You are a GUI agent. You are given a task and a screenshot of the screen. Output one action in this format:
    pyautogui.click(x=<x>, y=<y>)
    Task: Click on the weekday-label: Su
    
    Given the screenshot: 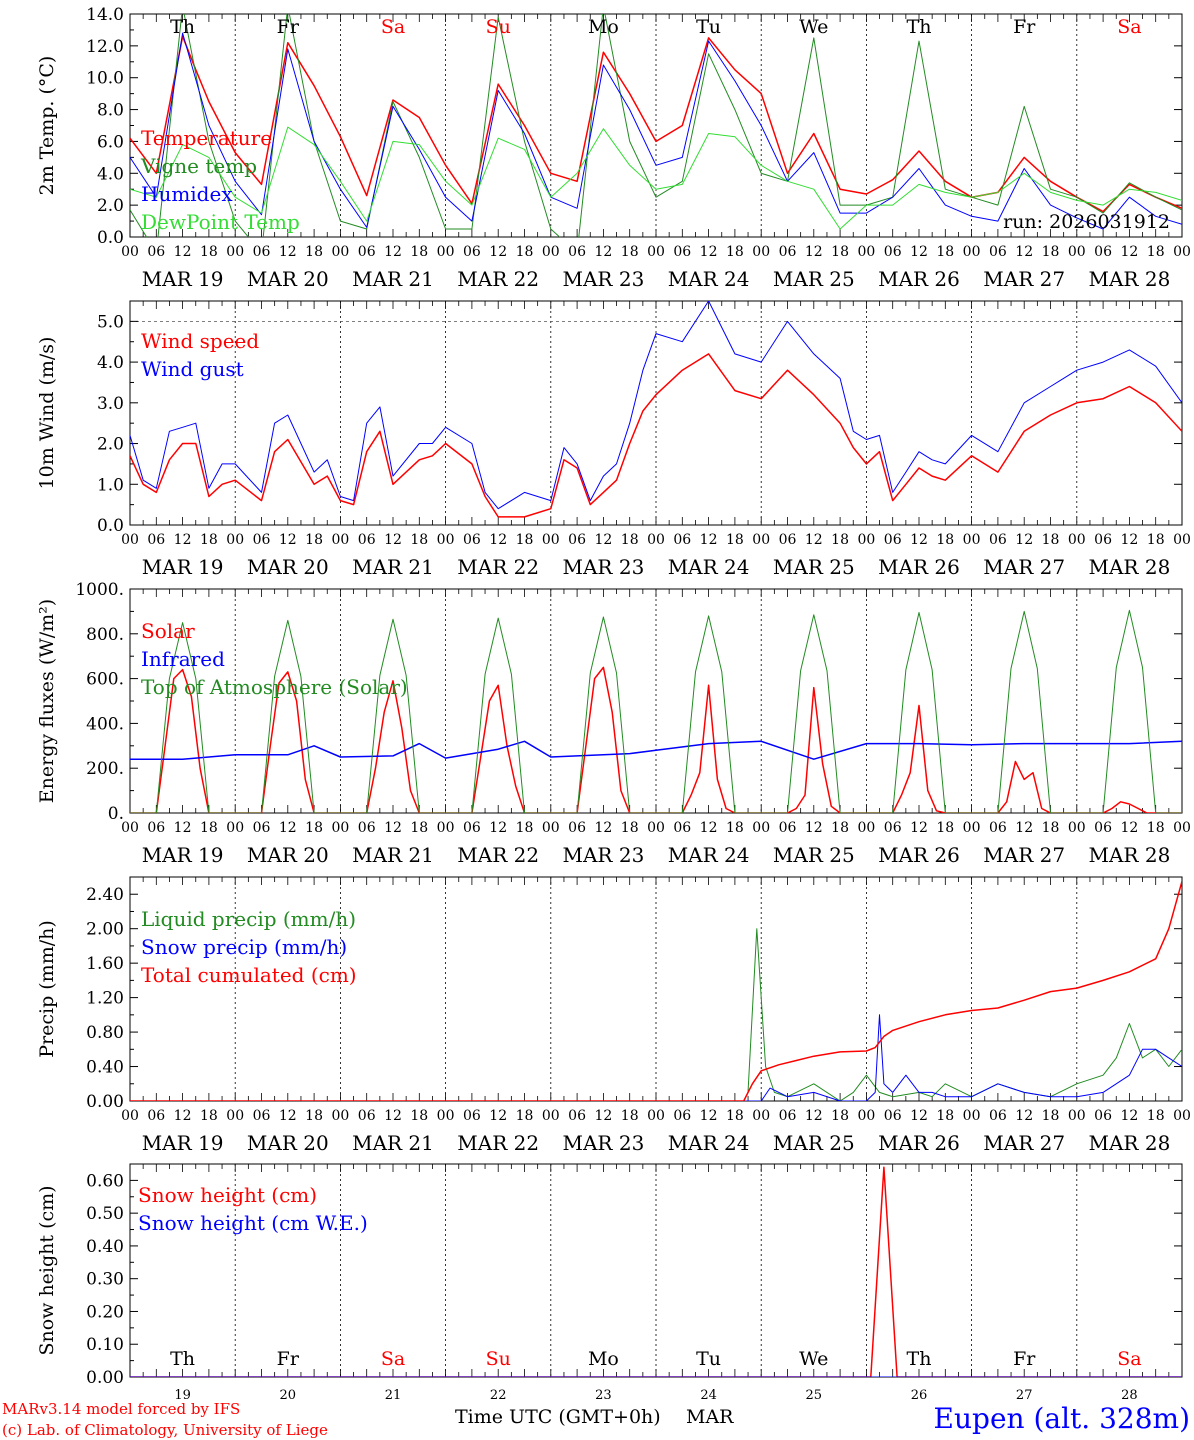 What is the action you would take?
    pyautogui.click(x=498, y=1359)
    